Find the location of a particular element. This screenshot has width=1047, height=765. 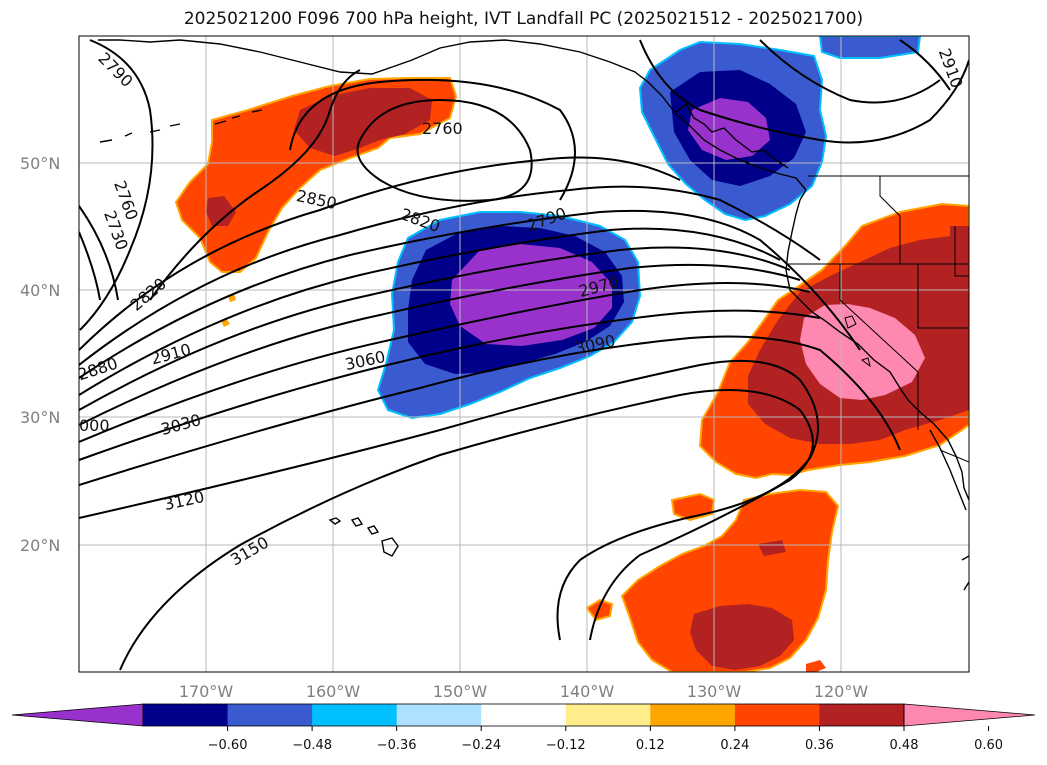

colorbar-tick-label: −0.48 is located at coordinates (312, 745).